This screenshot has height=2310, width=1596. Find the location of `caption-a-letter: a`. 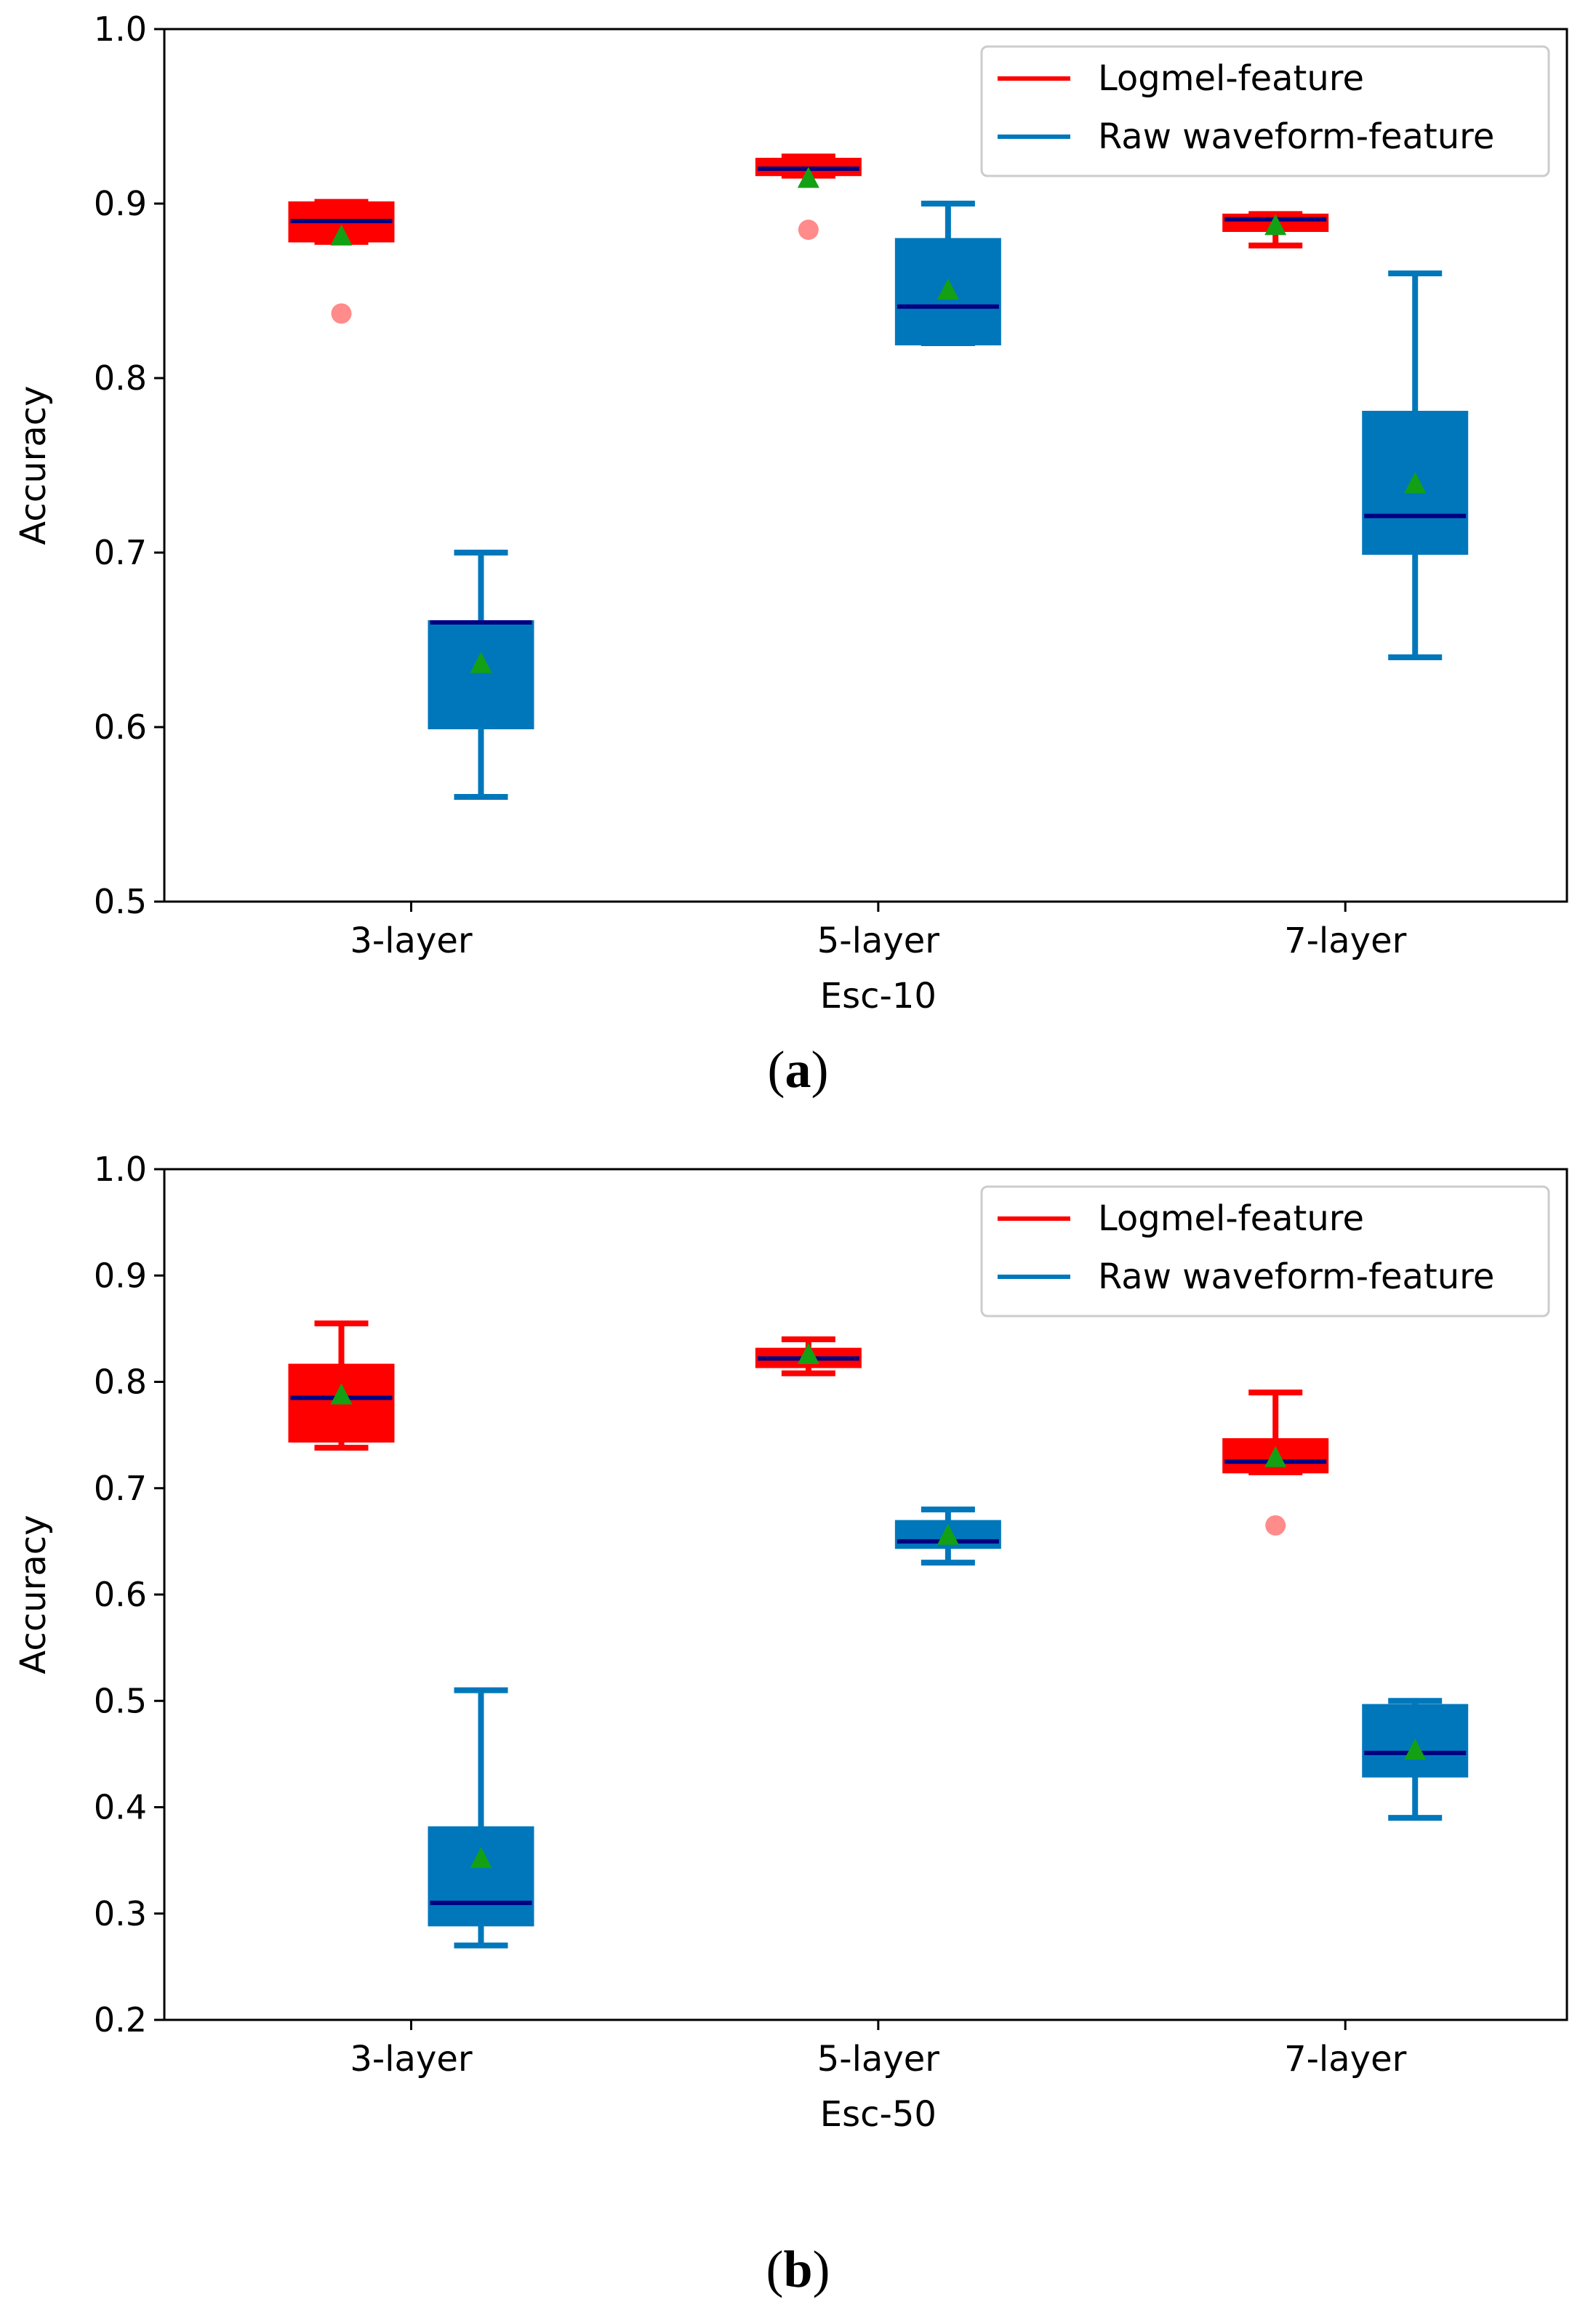

caption-a-letter: a is located at coordinates (798, 1069).